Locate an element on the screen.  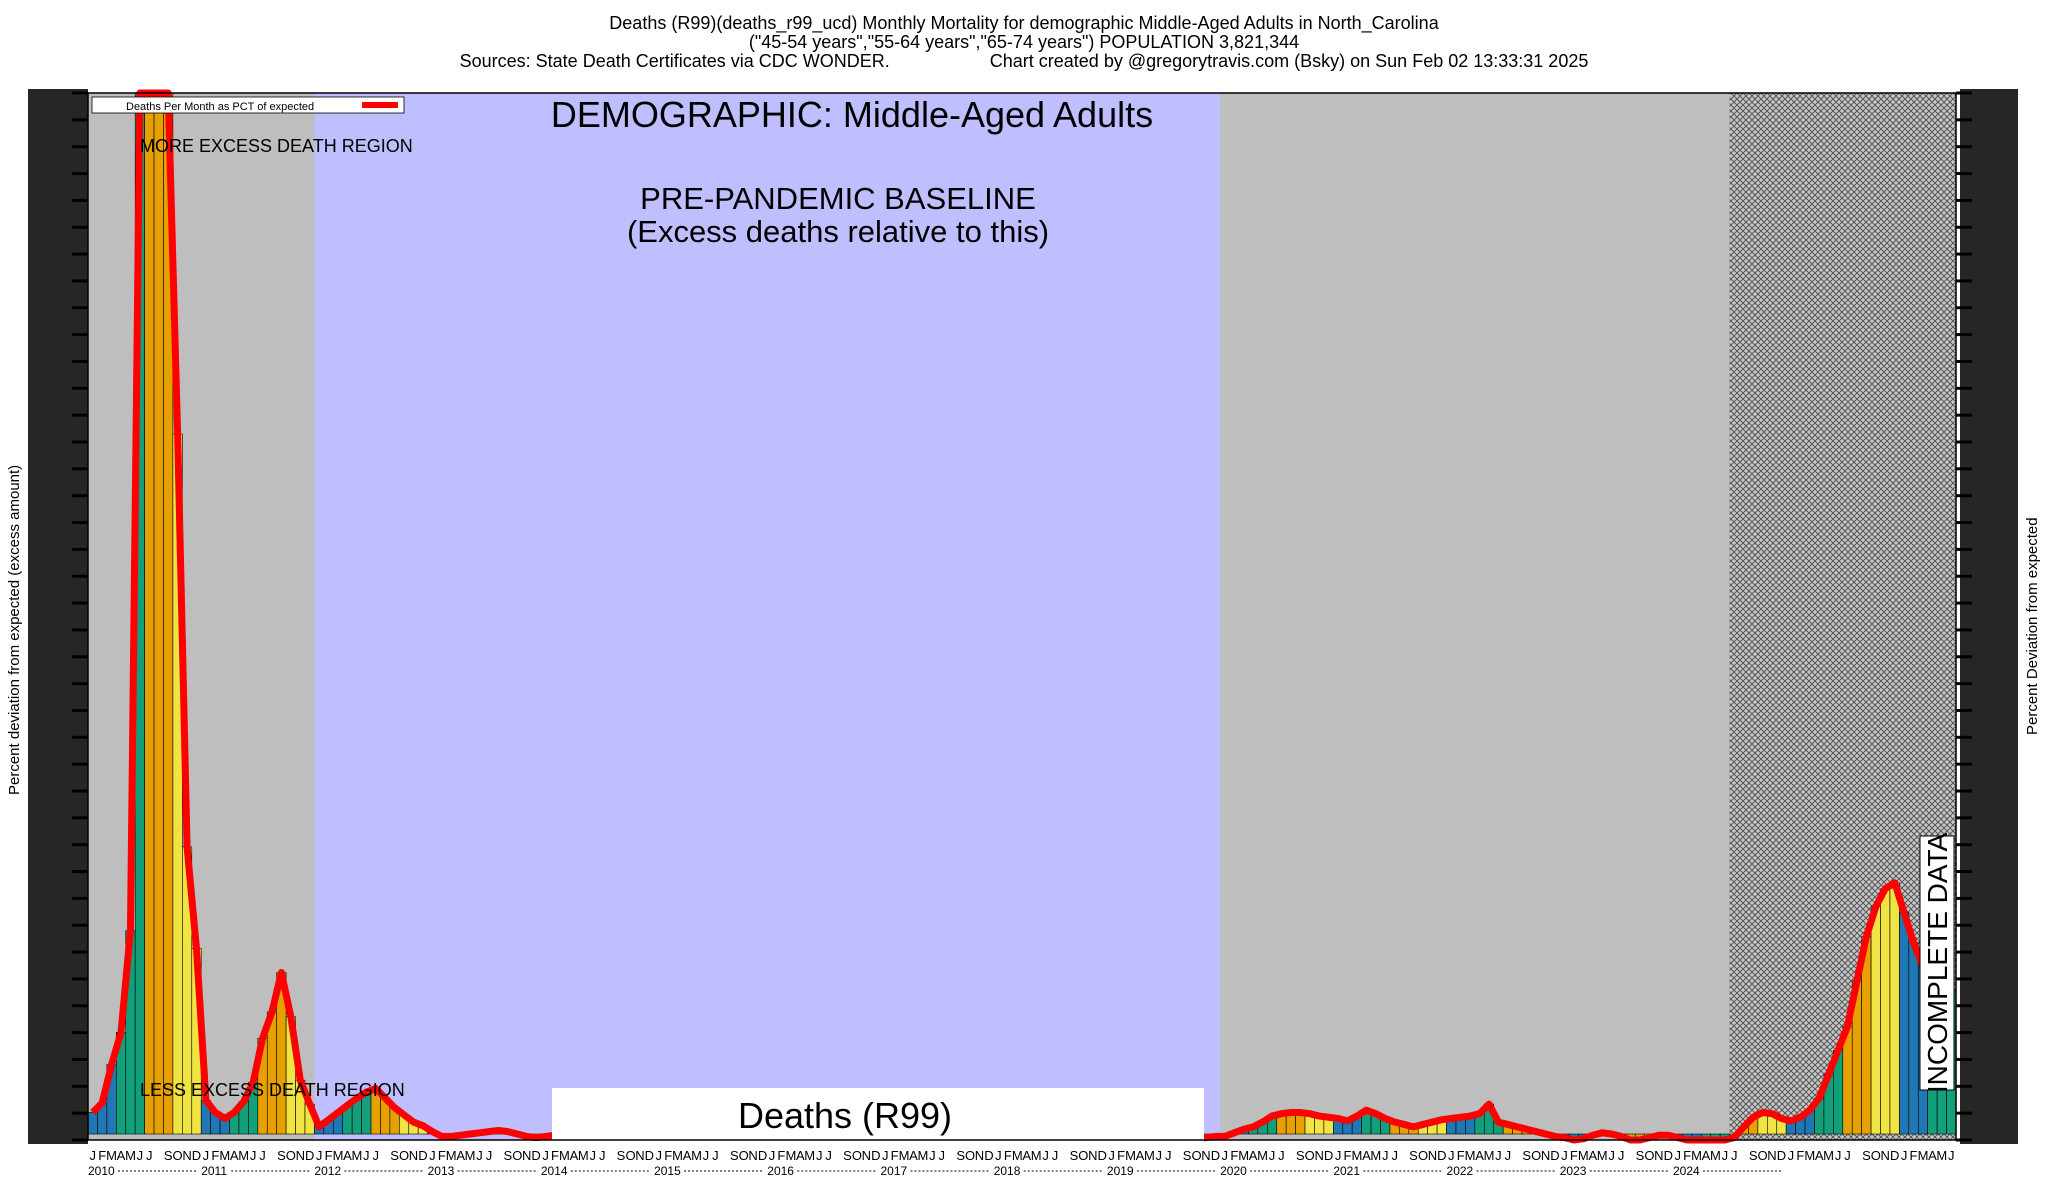
x-year-label: 2017 is located at coordinates (893, 1171).